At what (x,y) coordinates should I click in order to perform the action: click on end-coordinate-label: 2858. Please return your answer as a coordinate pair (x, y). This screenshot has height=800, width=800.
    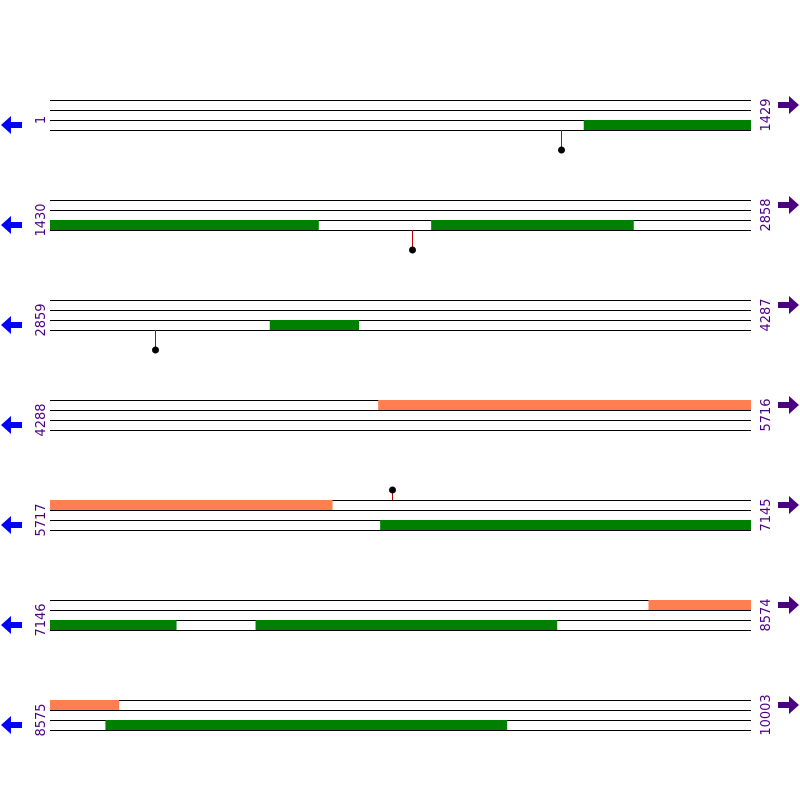
    Looking at the image, I should click on (766, 214).